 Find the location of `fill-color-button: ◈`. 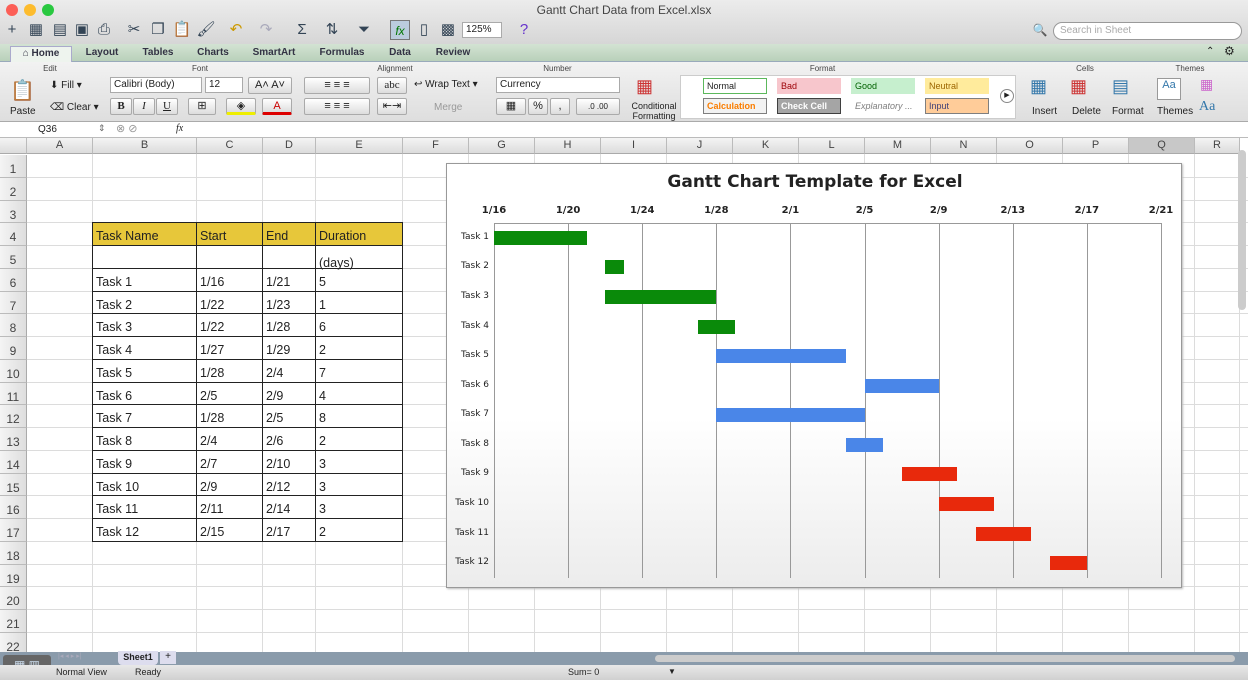

fill-color-button: ◈ is located at coordinates (241, 106).